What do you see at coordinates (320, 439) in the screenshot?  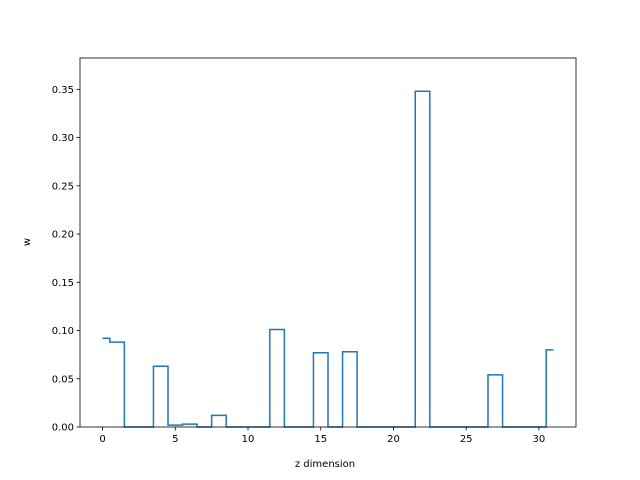 I see `x-tick-label: 15` at bounding box center [320, 439].